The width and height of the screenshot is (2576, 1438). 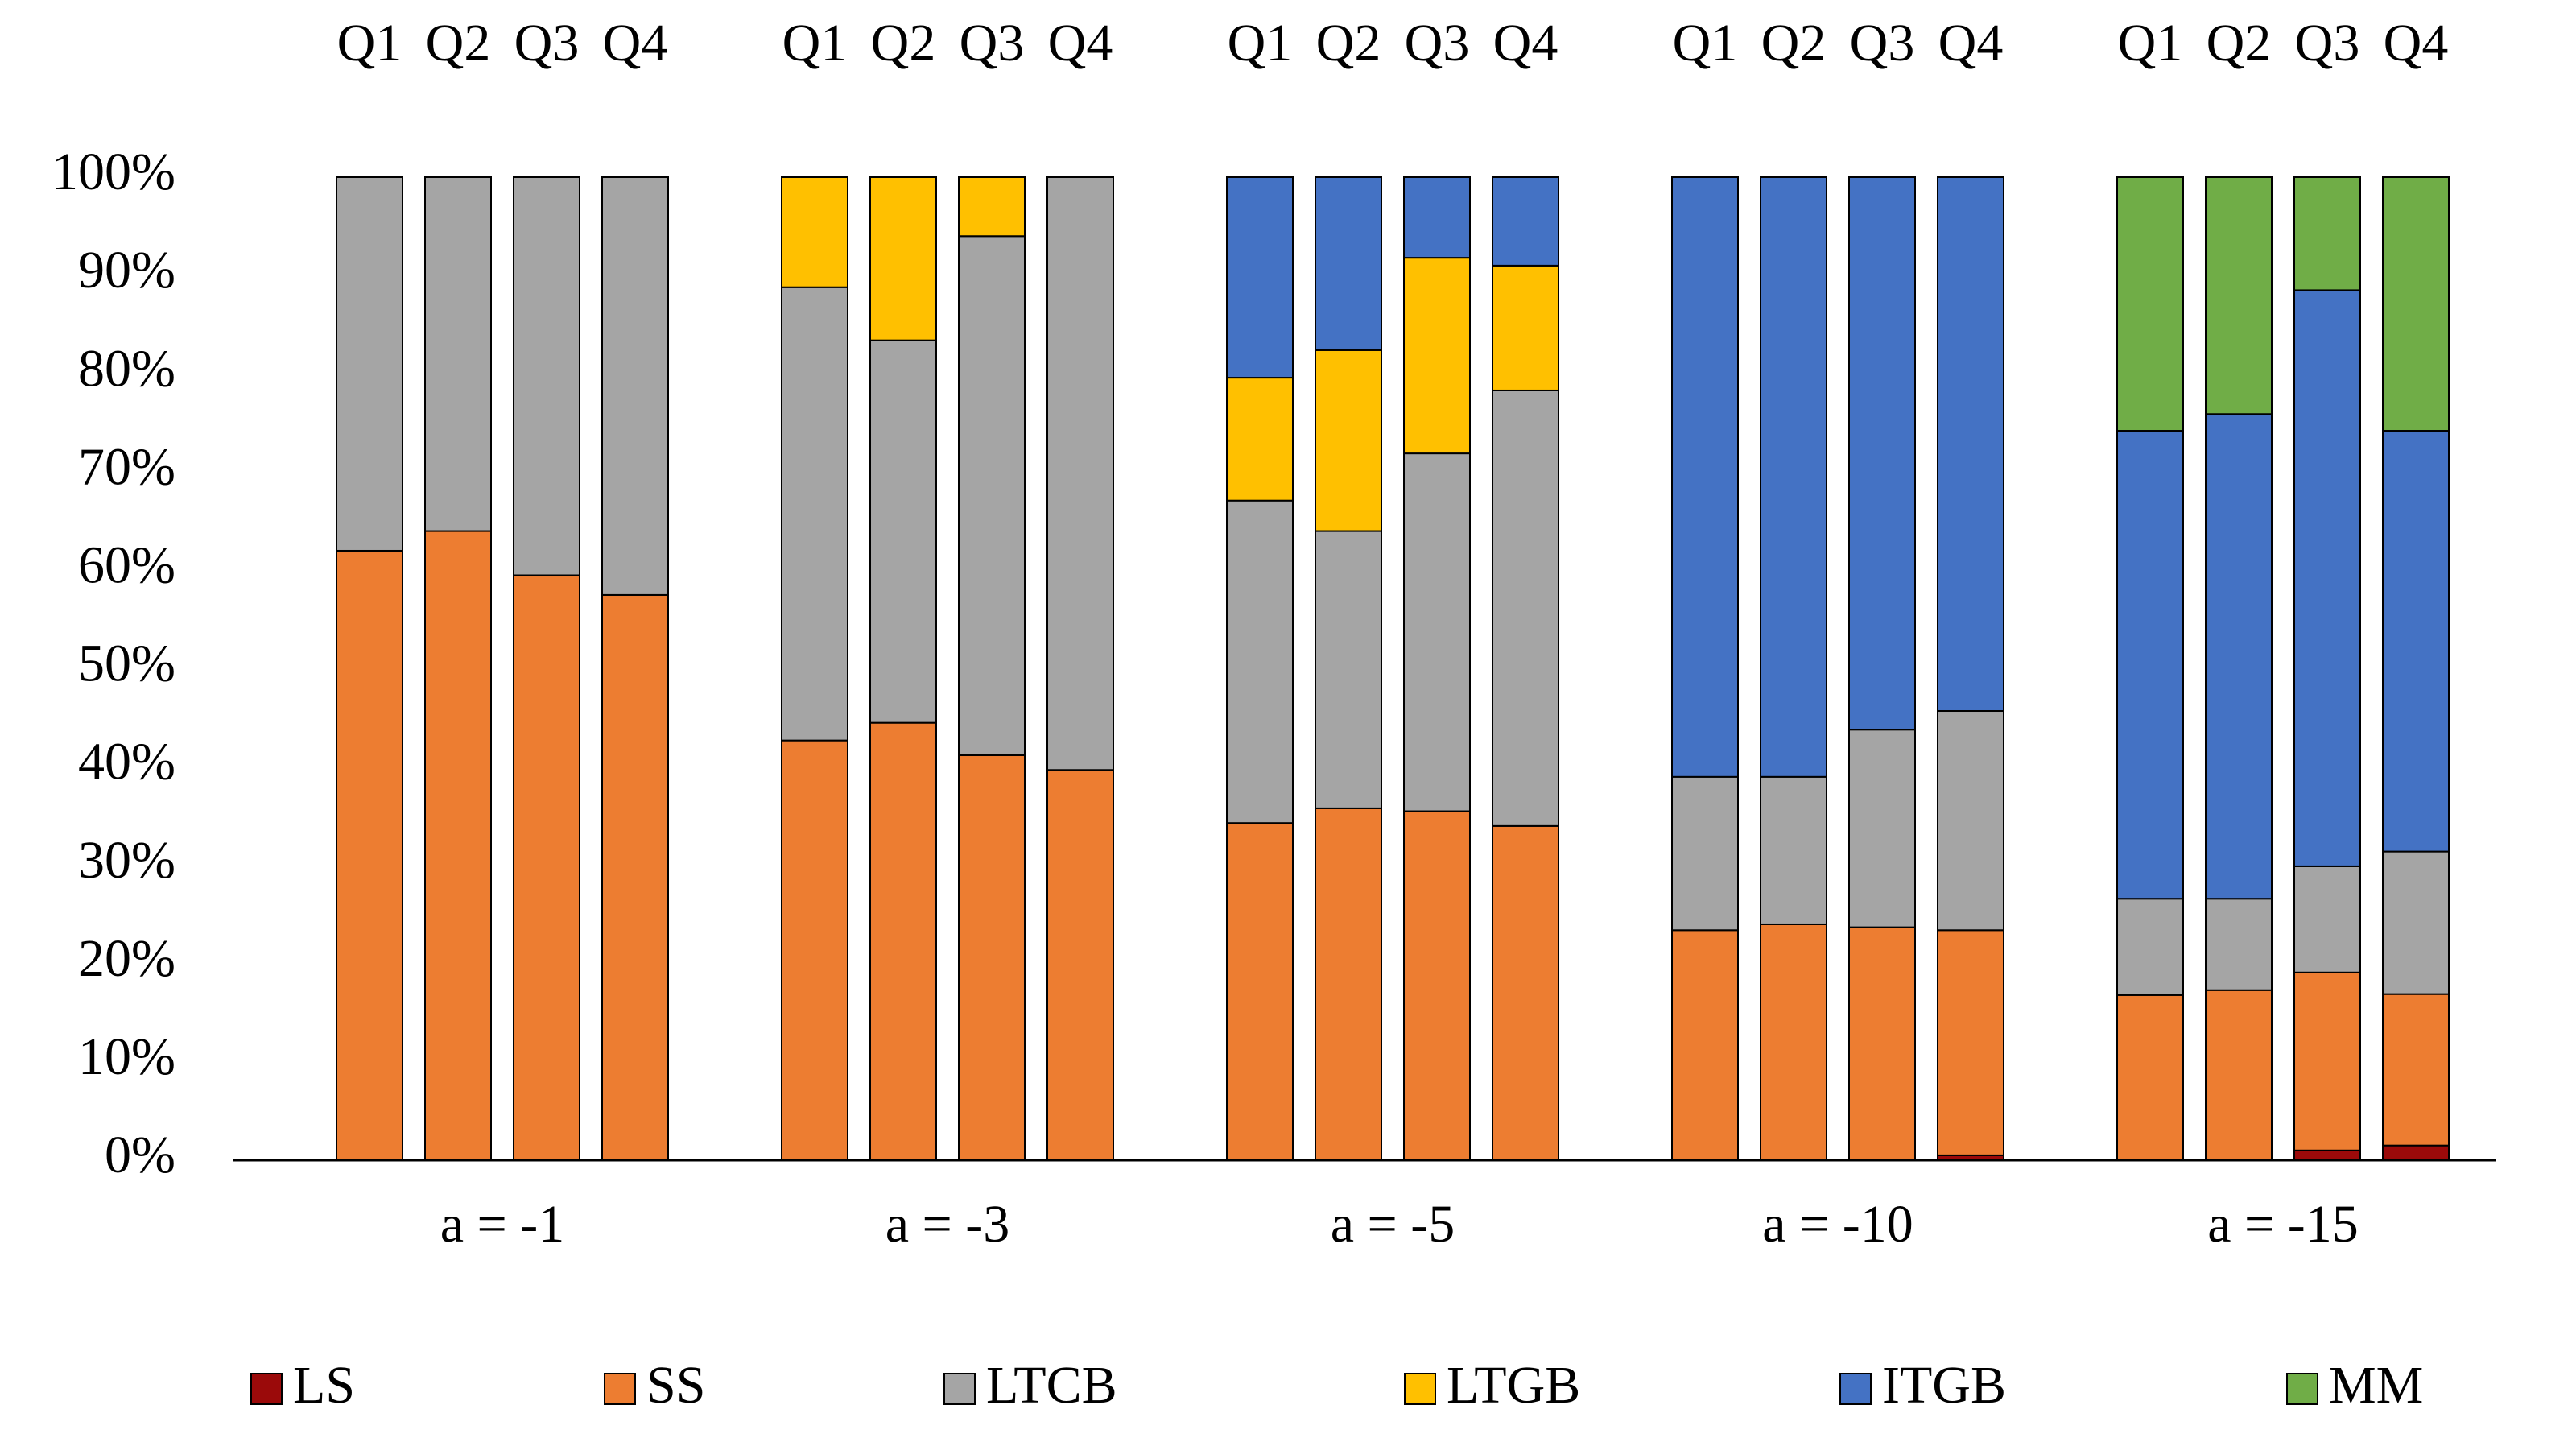 I want to click on legend-label: MM, so click(x=2376, y=1385).